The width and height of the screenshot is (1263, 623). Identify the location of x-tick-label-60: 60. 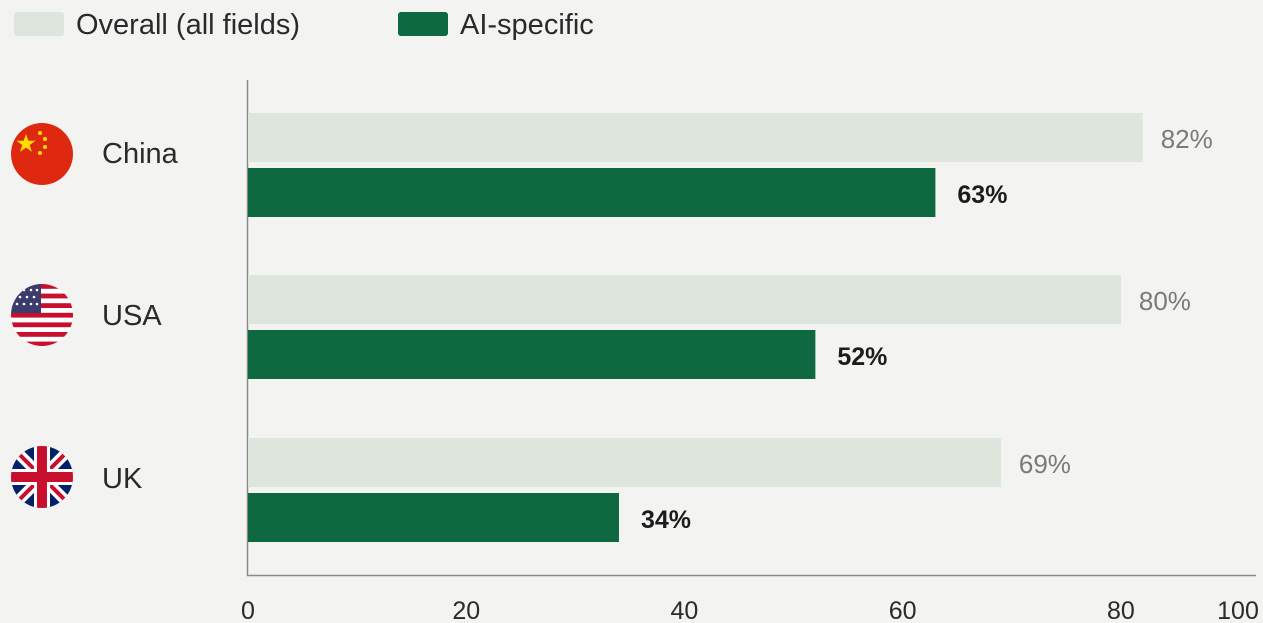
(903, 610).